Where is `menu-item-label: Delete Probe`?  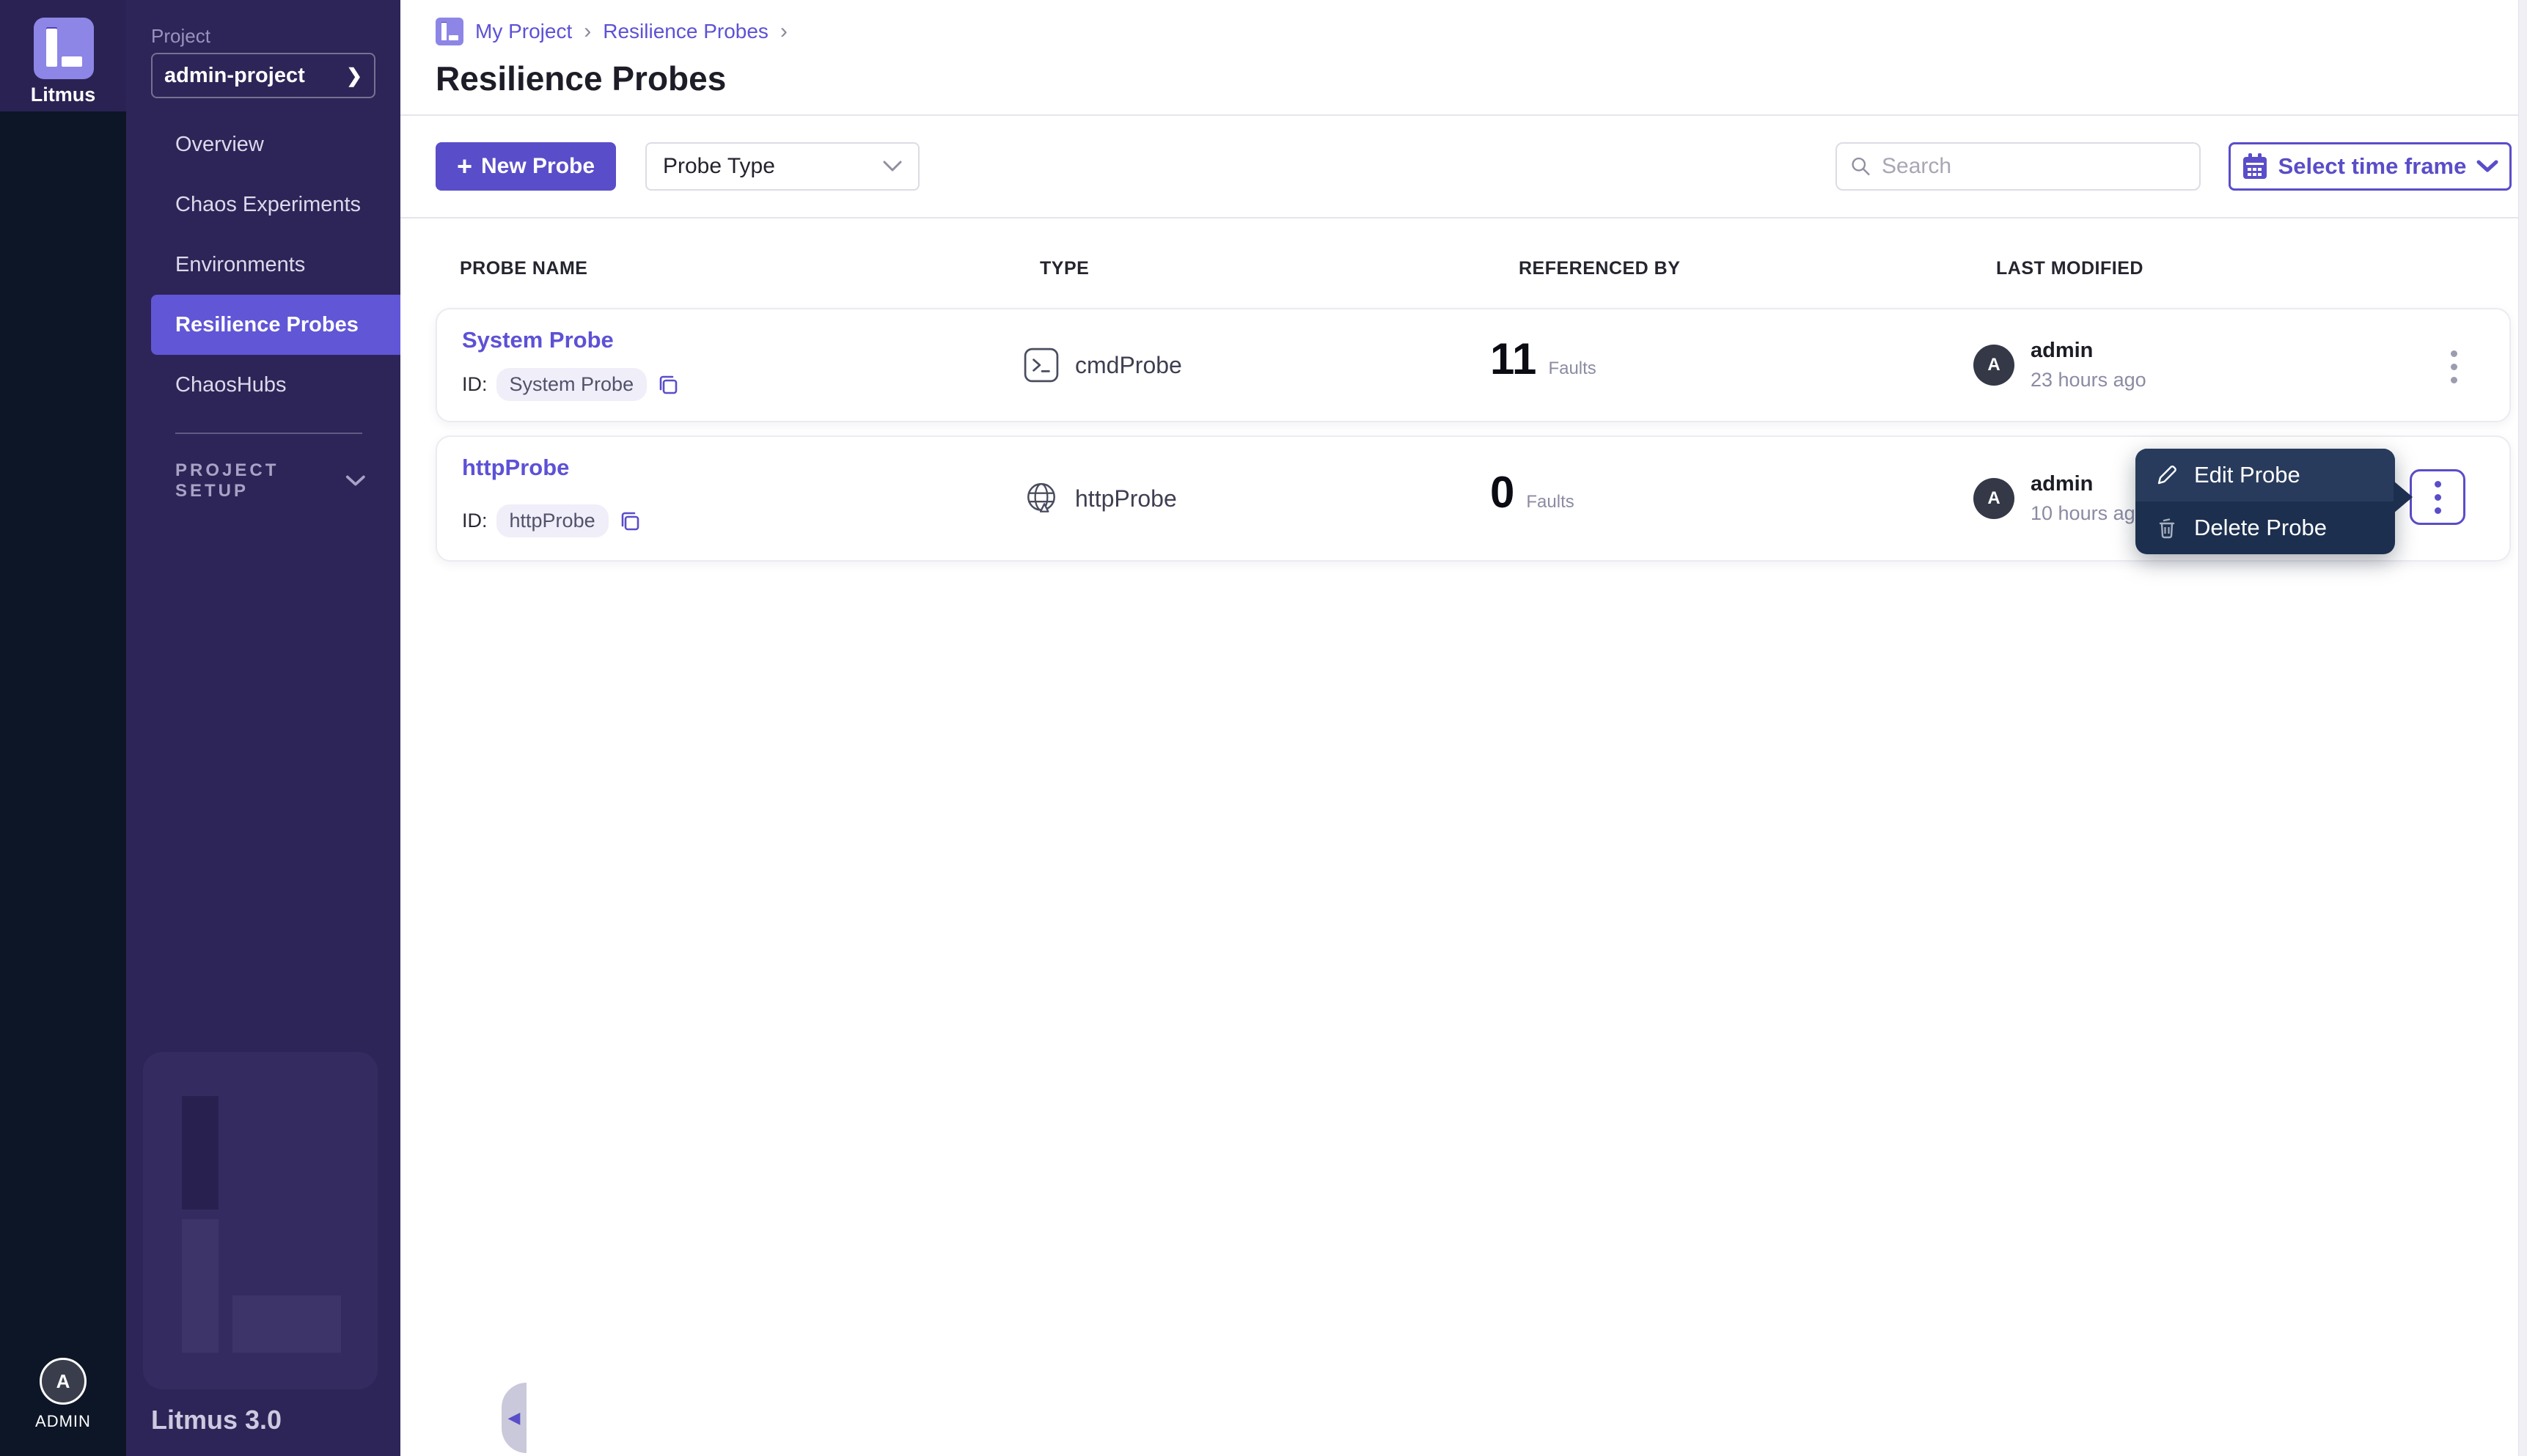 menu-item-label: Delete Probe is located at coordinates (2260, 527).